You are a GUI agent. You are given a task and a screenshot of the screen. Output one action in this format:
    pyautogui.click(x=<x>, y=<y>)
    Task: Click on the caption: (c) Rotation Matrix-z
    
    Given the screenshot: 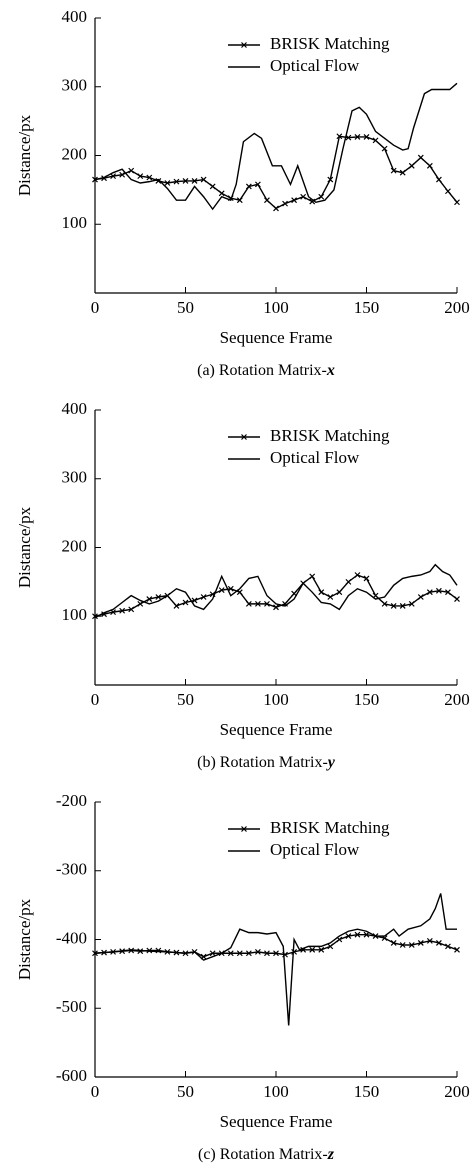 What is the action you would take?
    pyautogui.click(x=266, y=1154)
    